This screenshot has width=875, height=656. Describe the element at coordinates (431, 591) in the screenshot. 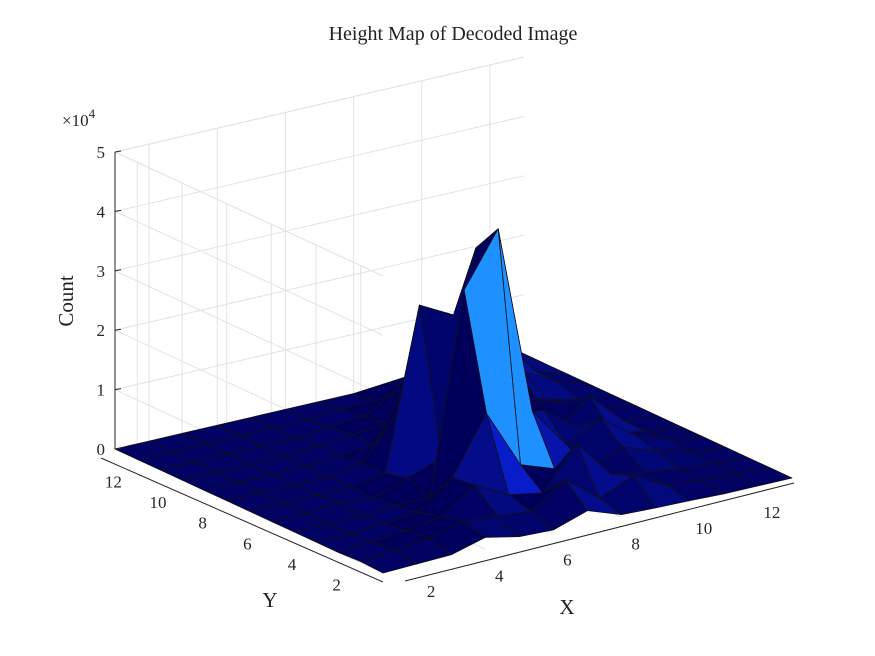

I see `x-tick-label: 2` at that location.